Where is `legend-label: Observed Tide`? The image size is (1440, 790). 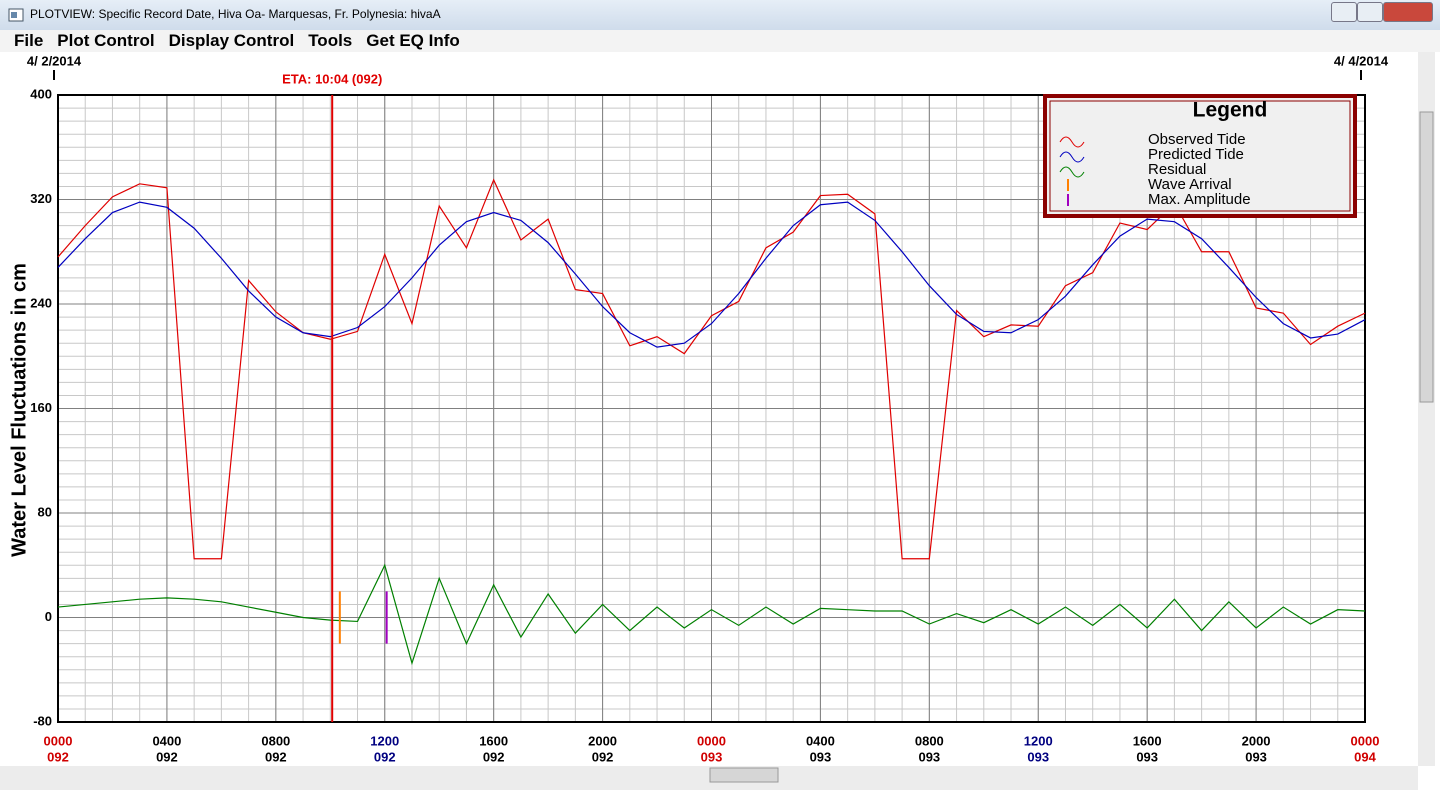 legend-label: Observed Tide is located at coordinates (1197, 139).